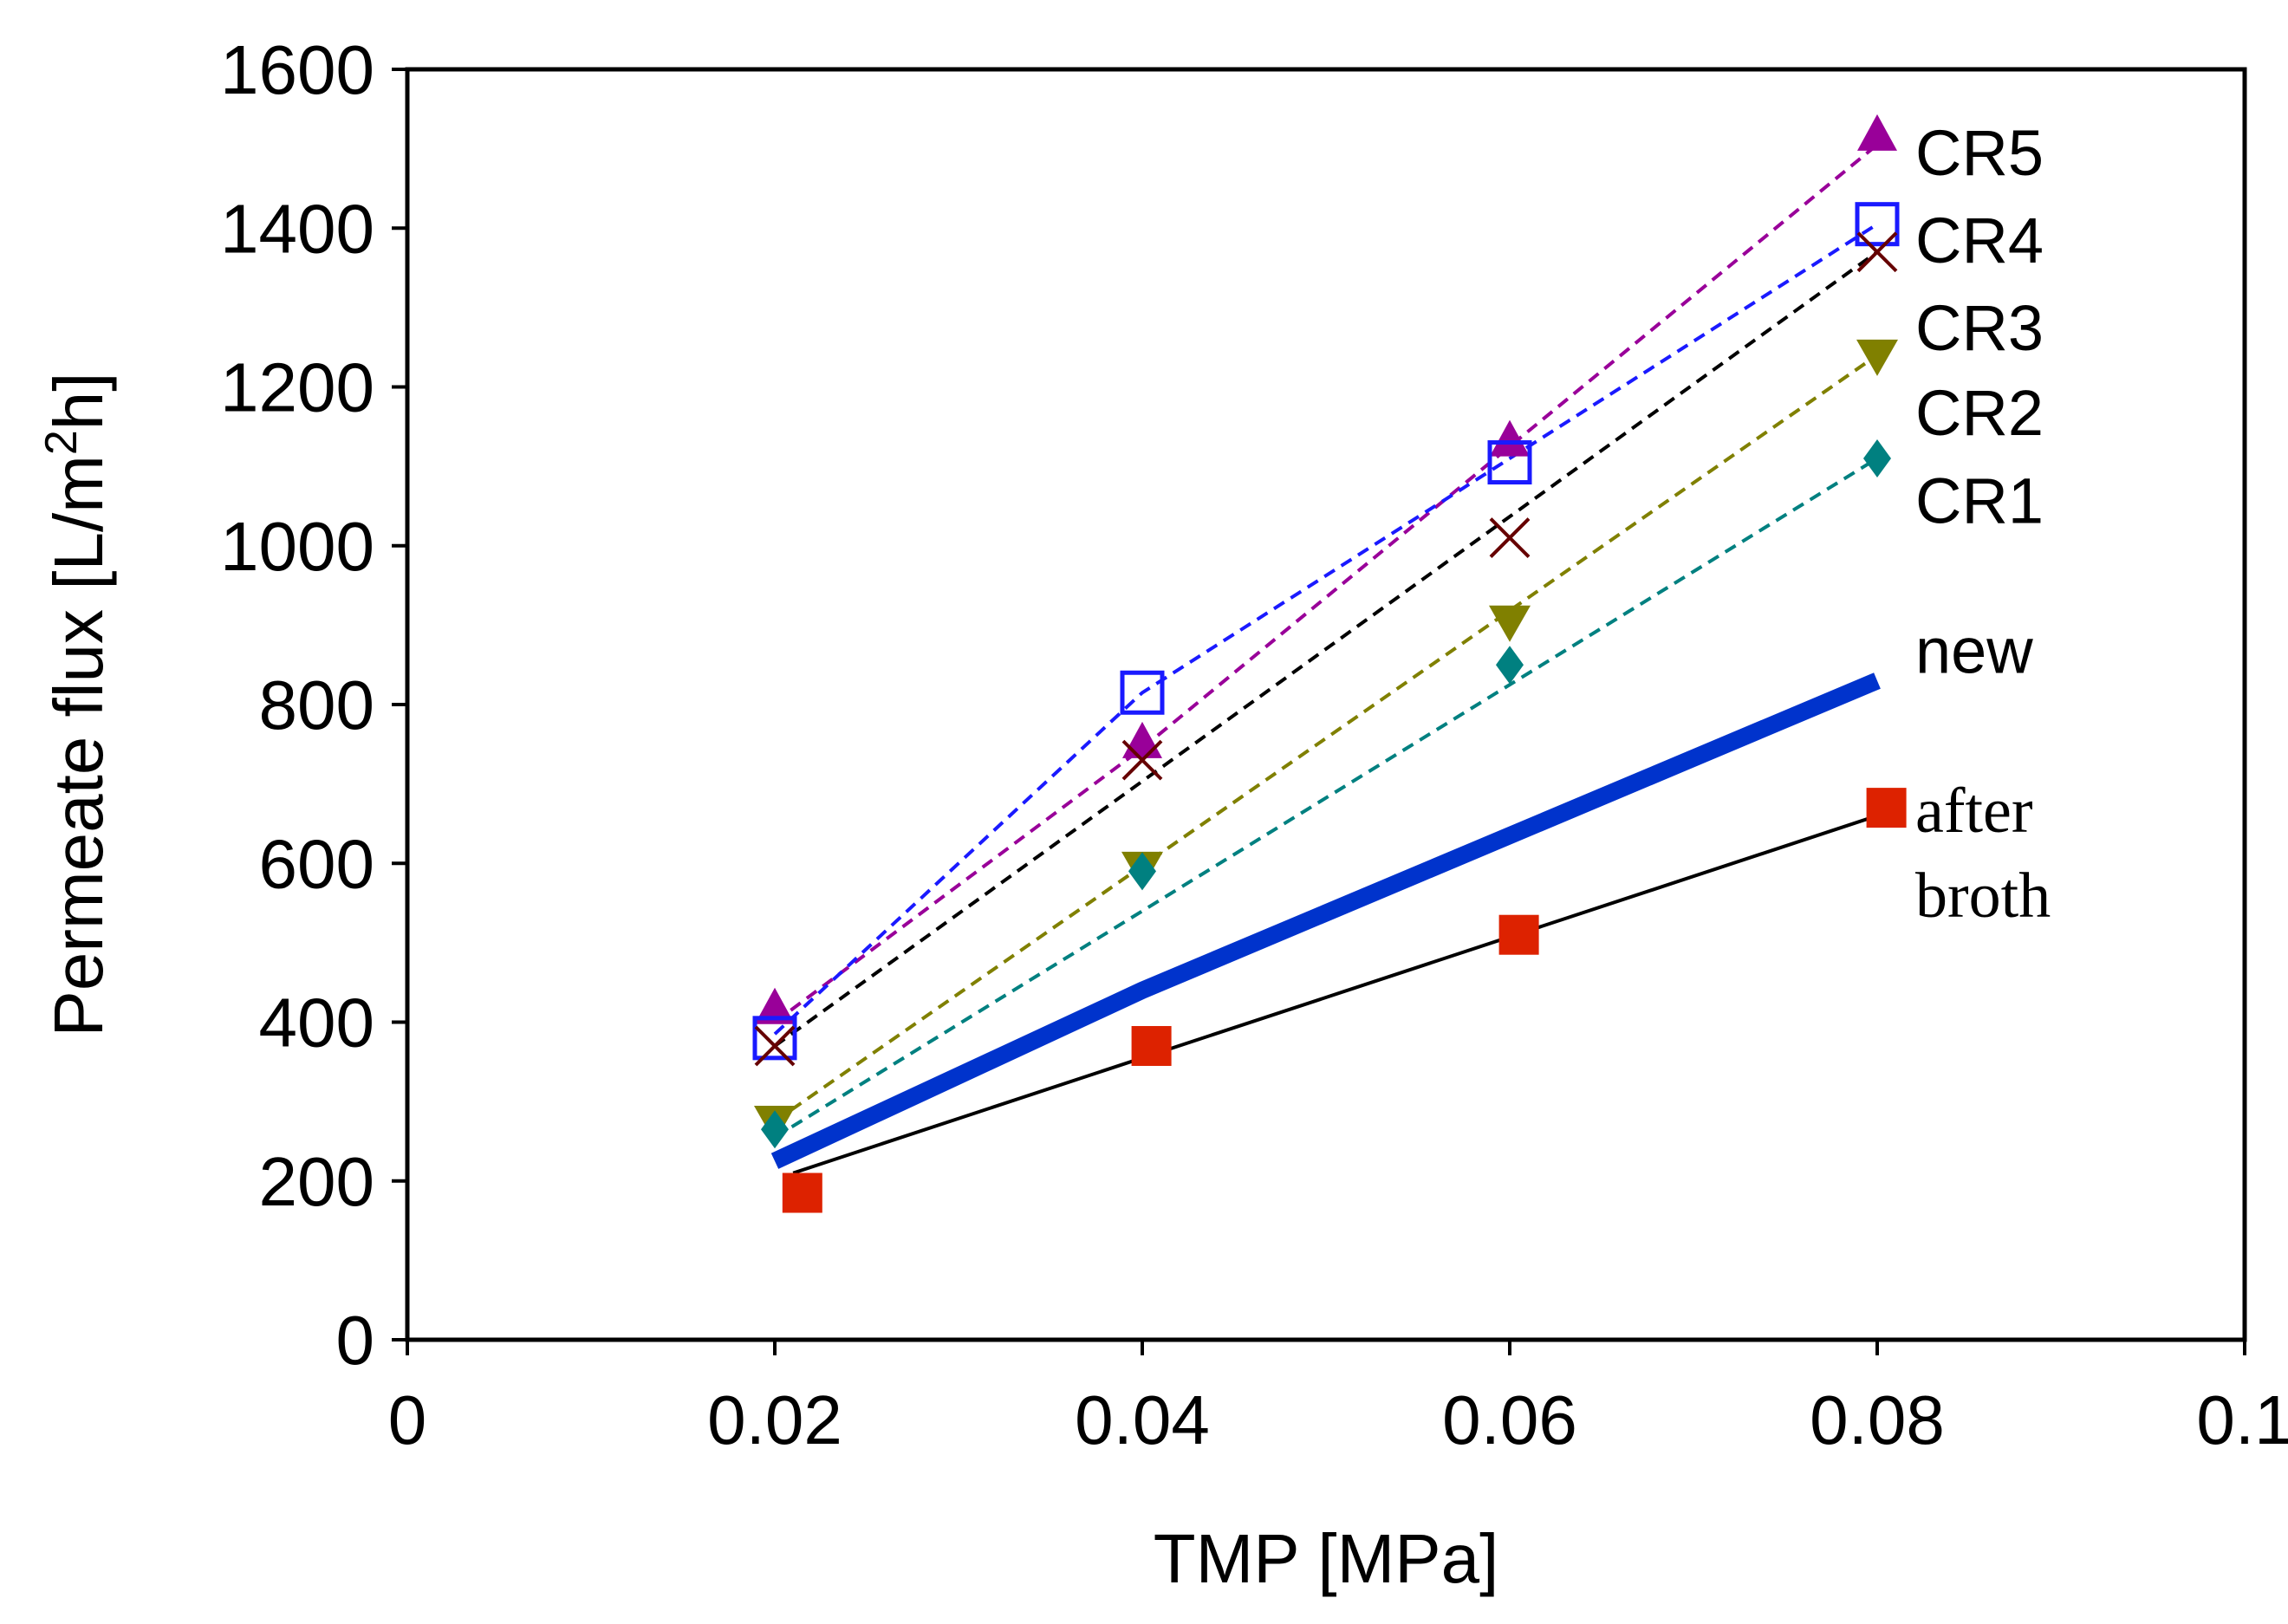 The image size is (2288, 1624). I want to click on x-tick-label: 0.02, so click(774, 1419).